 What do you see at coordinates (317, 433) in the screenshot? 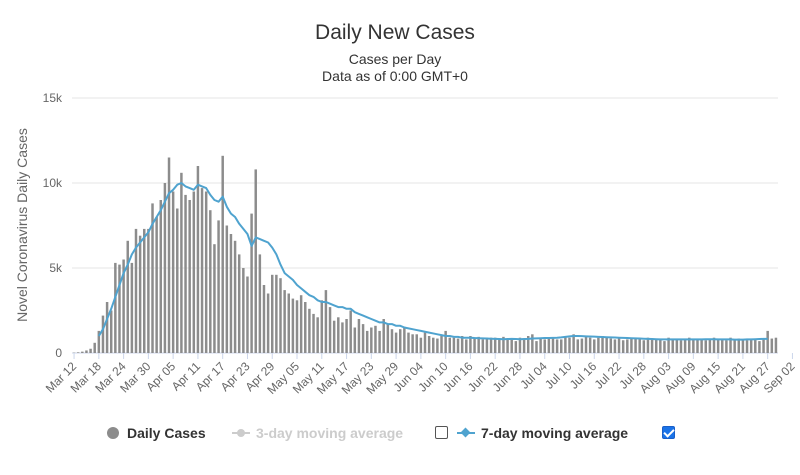
I see `legend-3-day-average: 3-day moving average` at bounding box center [317, 433].